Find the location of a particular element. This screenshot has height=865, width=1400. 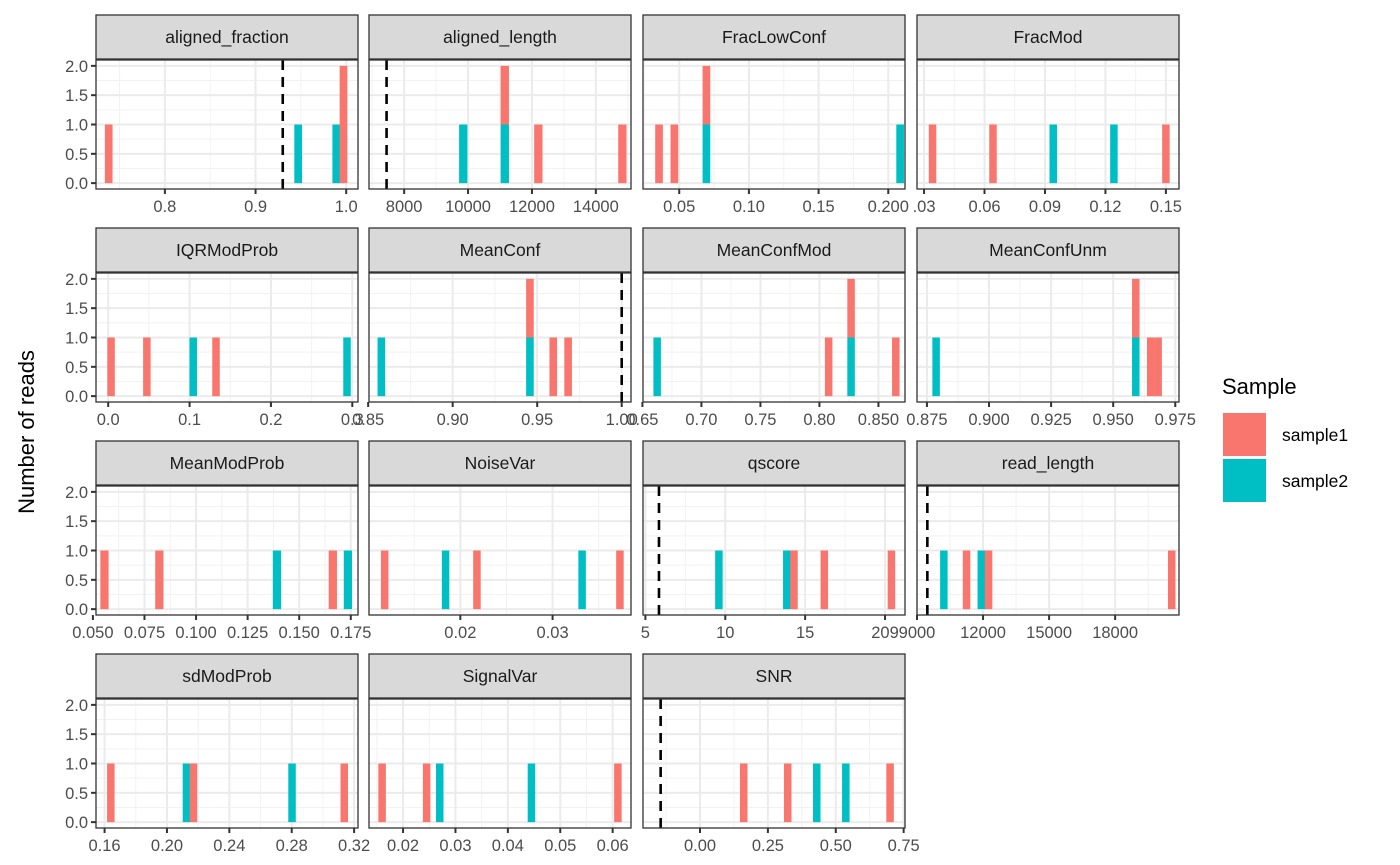

x-tick-label: 0.12 is located at coordinates (1105, 207).